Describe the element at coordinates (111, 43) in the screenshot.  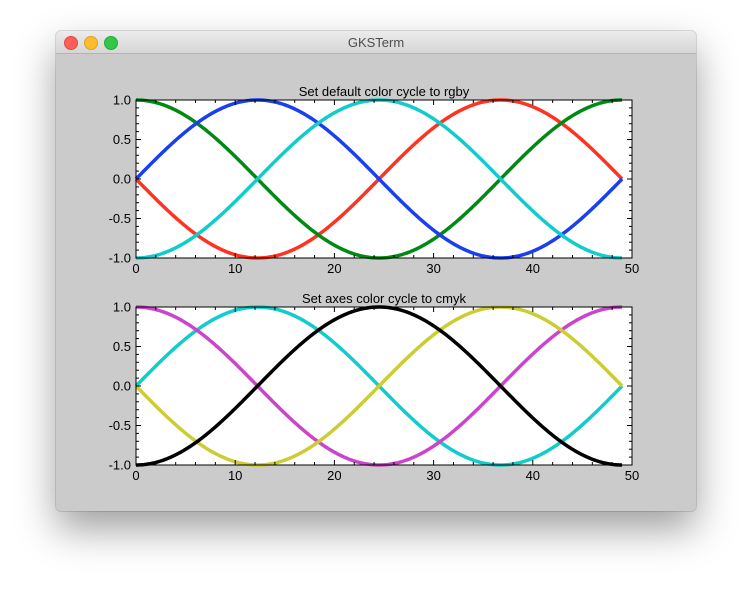
I see `zoom-window-button` at that location.